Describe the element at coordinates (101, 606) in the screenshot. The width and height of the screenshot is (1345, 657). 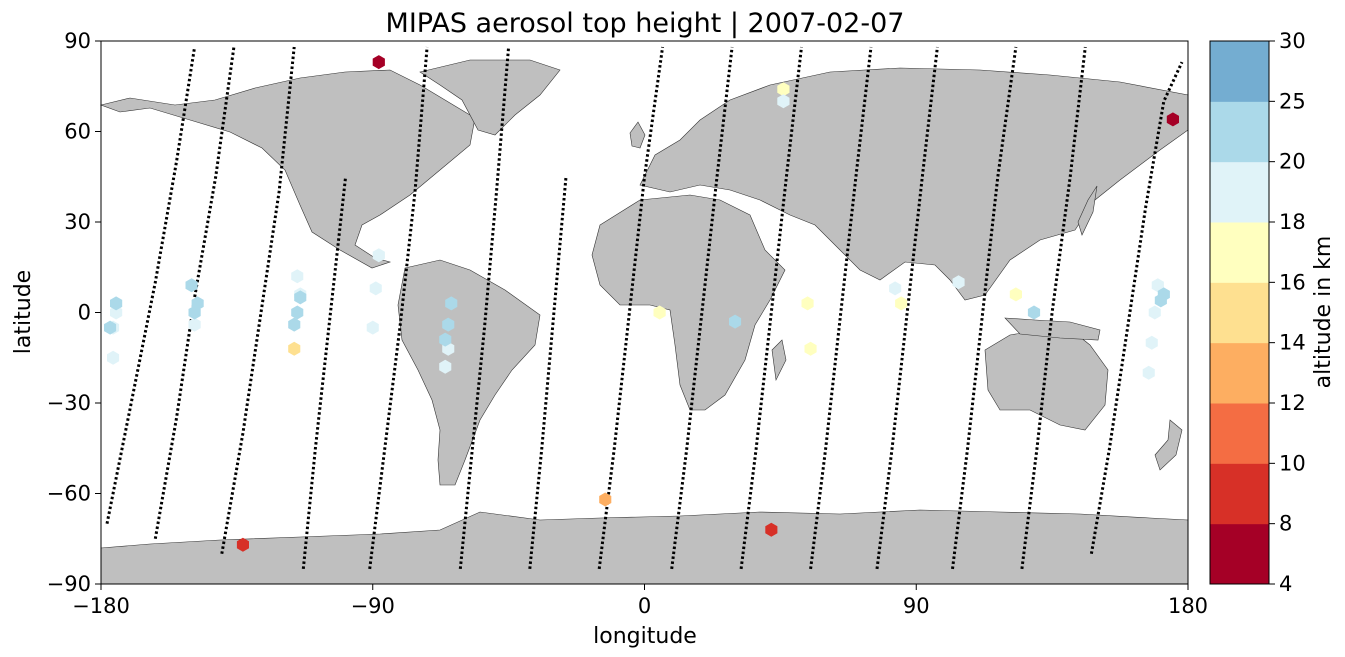
I see `x-tick-label: −180` at that location.